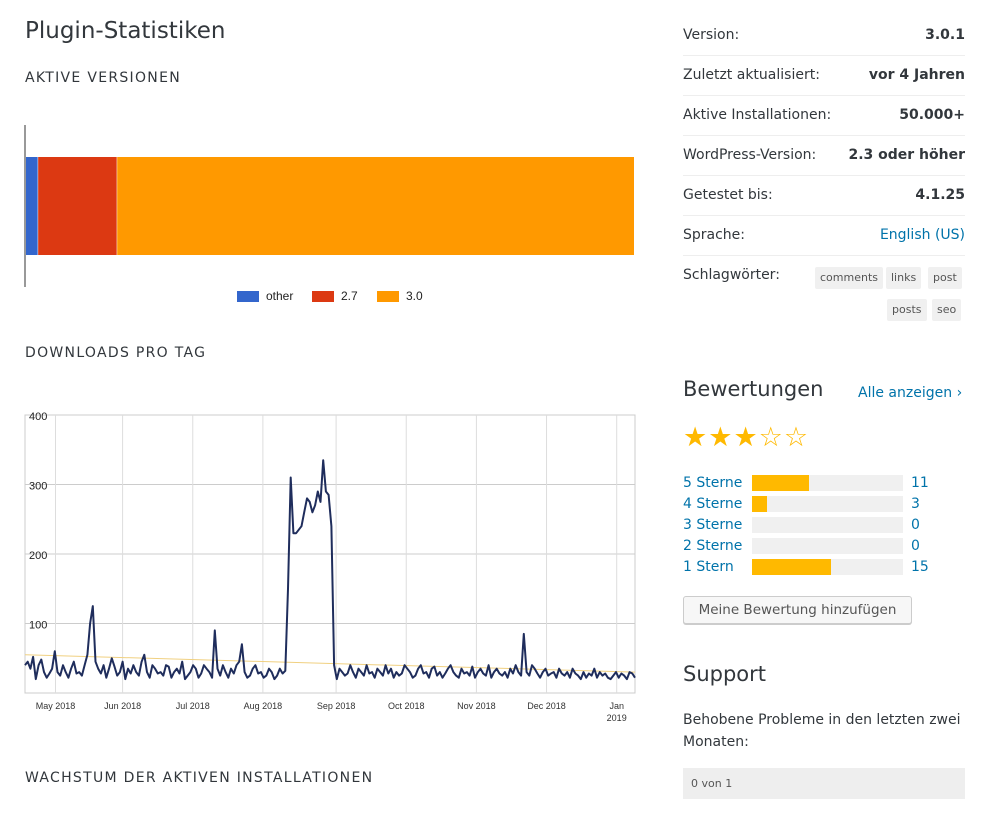 This screenshot has height=814, width=985. Describe the element at coordinates (711, 35) in the screenshot. I see `meta-label: Version:` at that location.